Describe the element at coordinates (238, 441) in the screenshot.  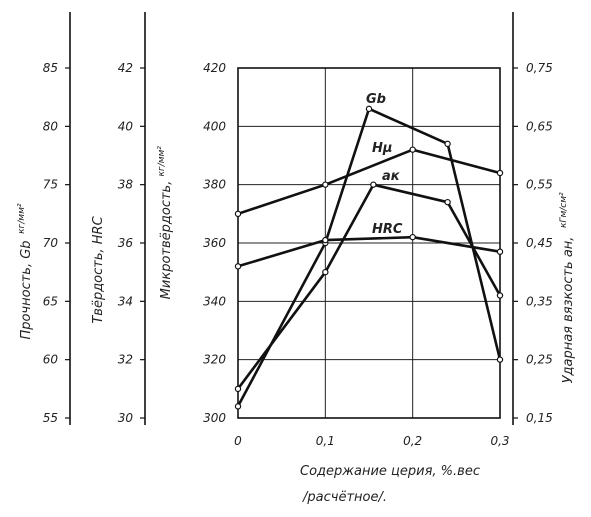
I see `x-tick-label: 0` at that location.